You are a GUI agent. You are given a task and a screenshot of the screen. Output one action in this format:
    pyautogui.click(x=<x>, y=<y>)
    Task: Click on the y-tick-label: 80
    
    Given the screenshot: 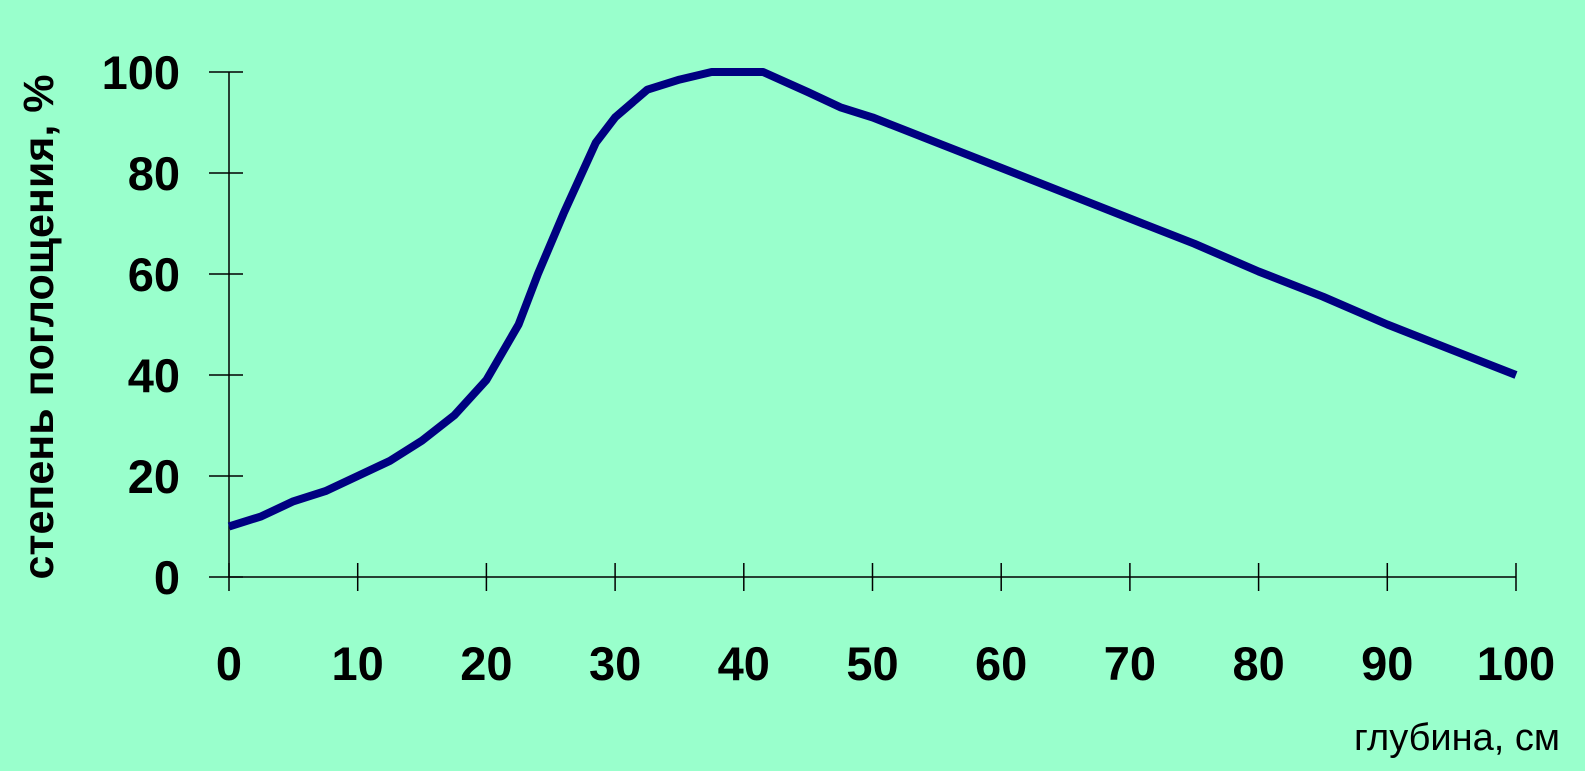 What is the action you would take?
    pyautogui.click(x=154, y=173)
    